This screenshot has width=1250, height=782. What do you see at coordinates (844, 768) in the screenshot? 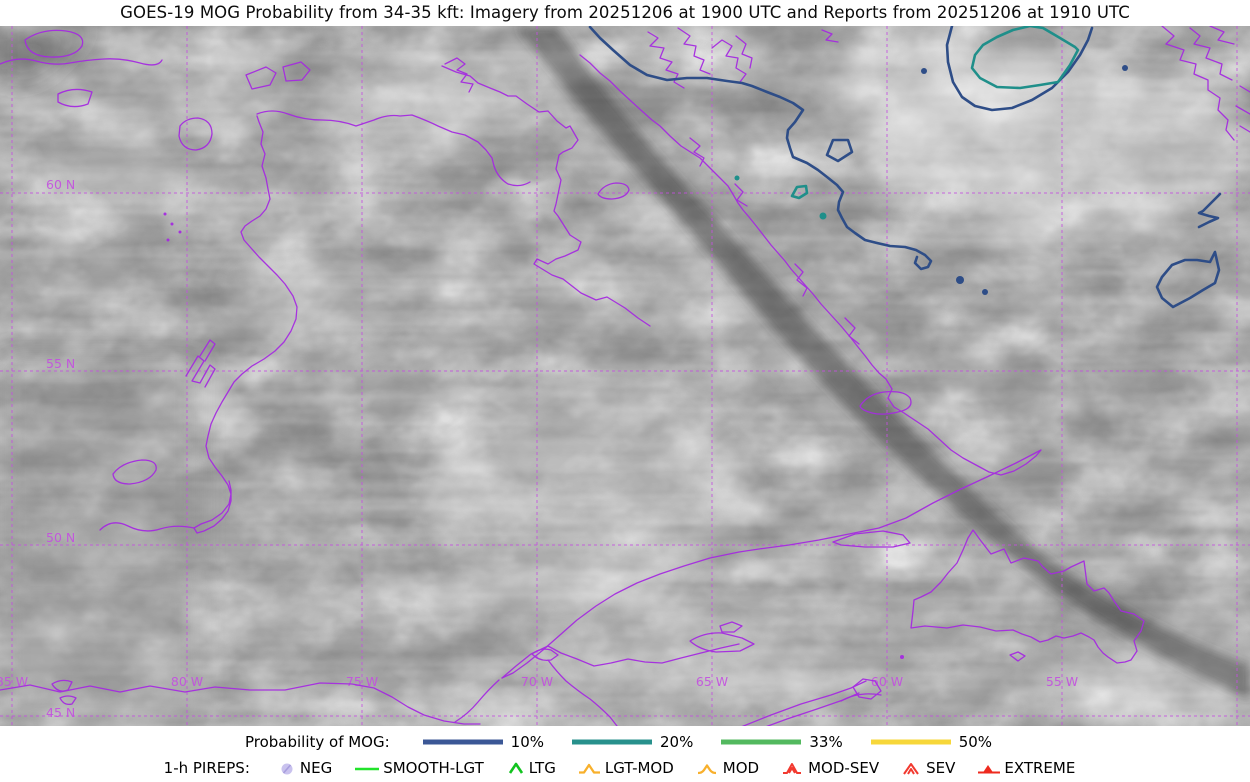
I see `mod-sev-label: MOD-SEV` at bounding box center [844, 768].